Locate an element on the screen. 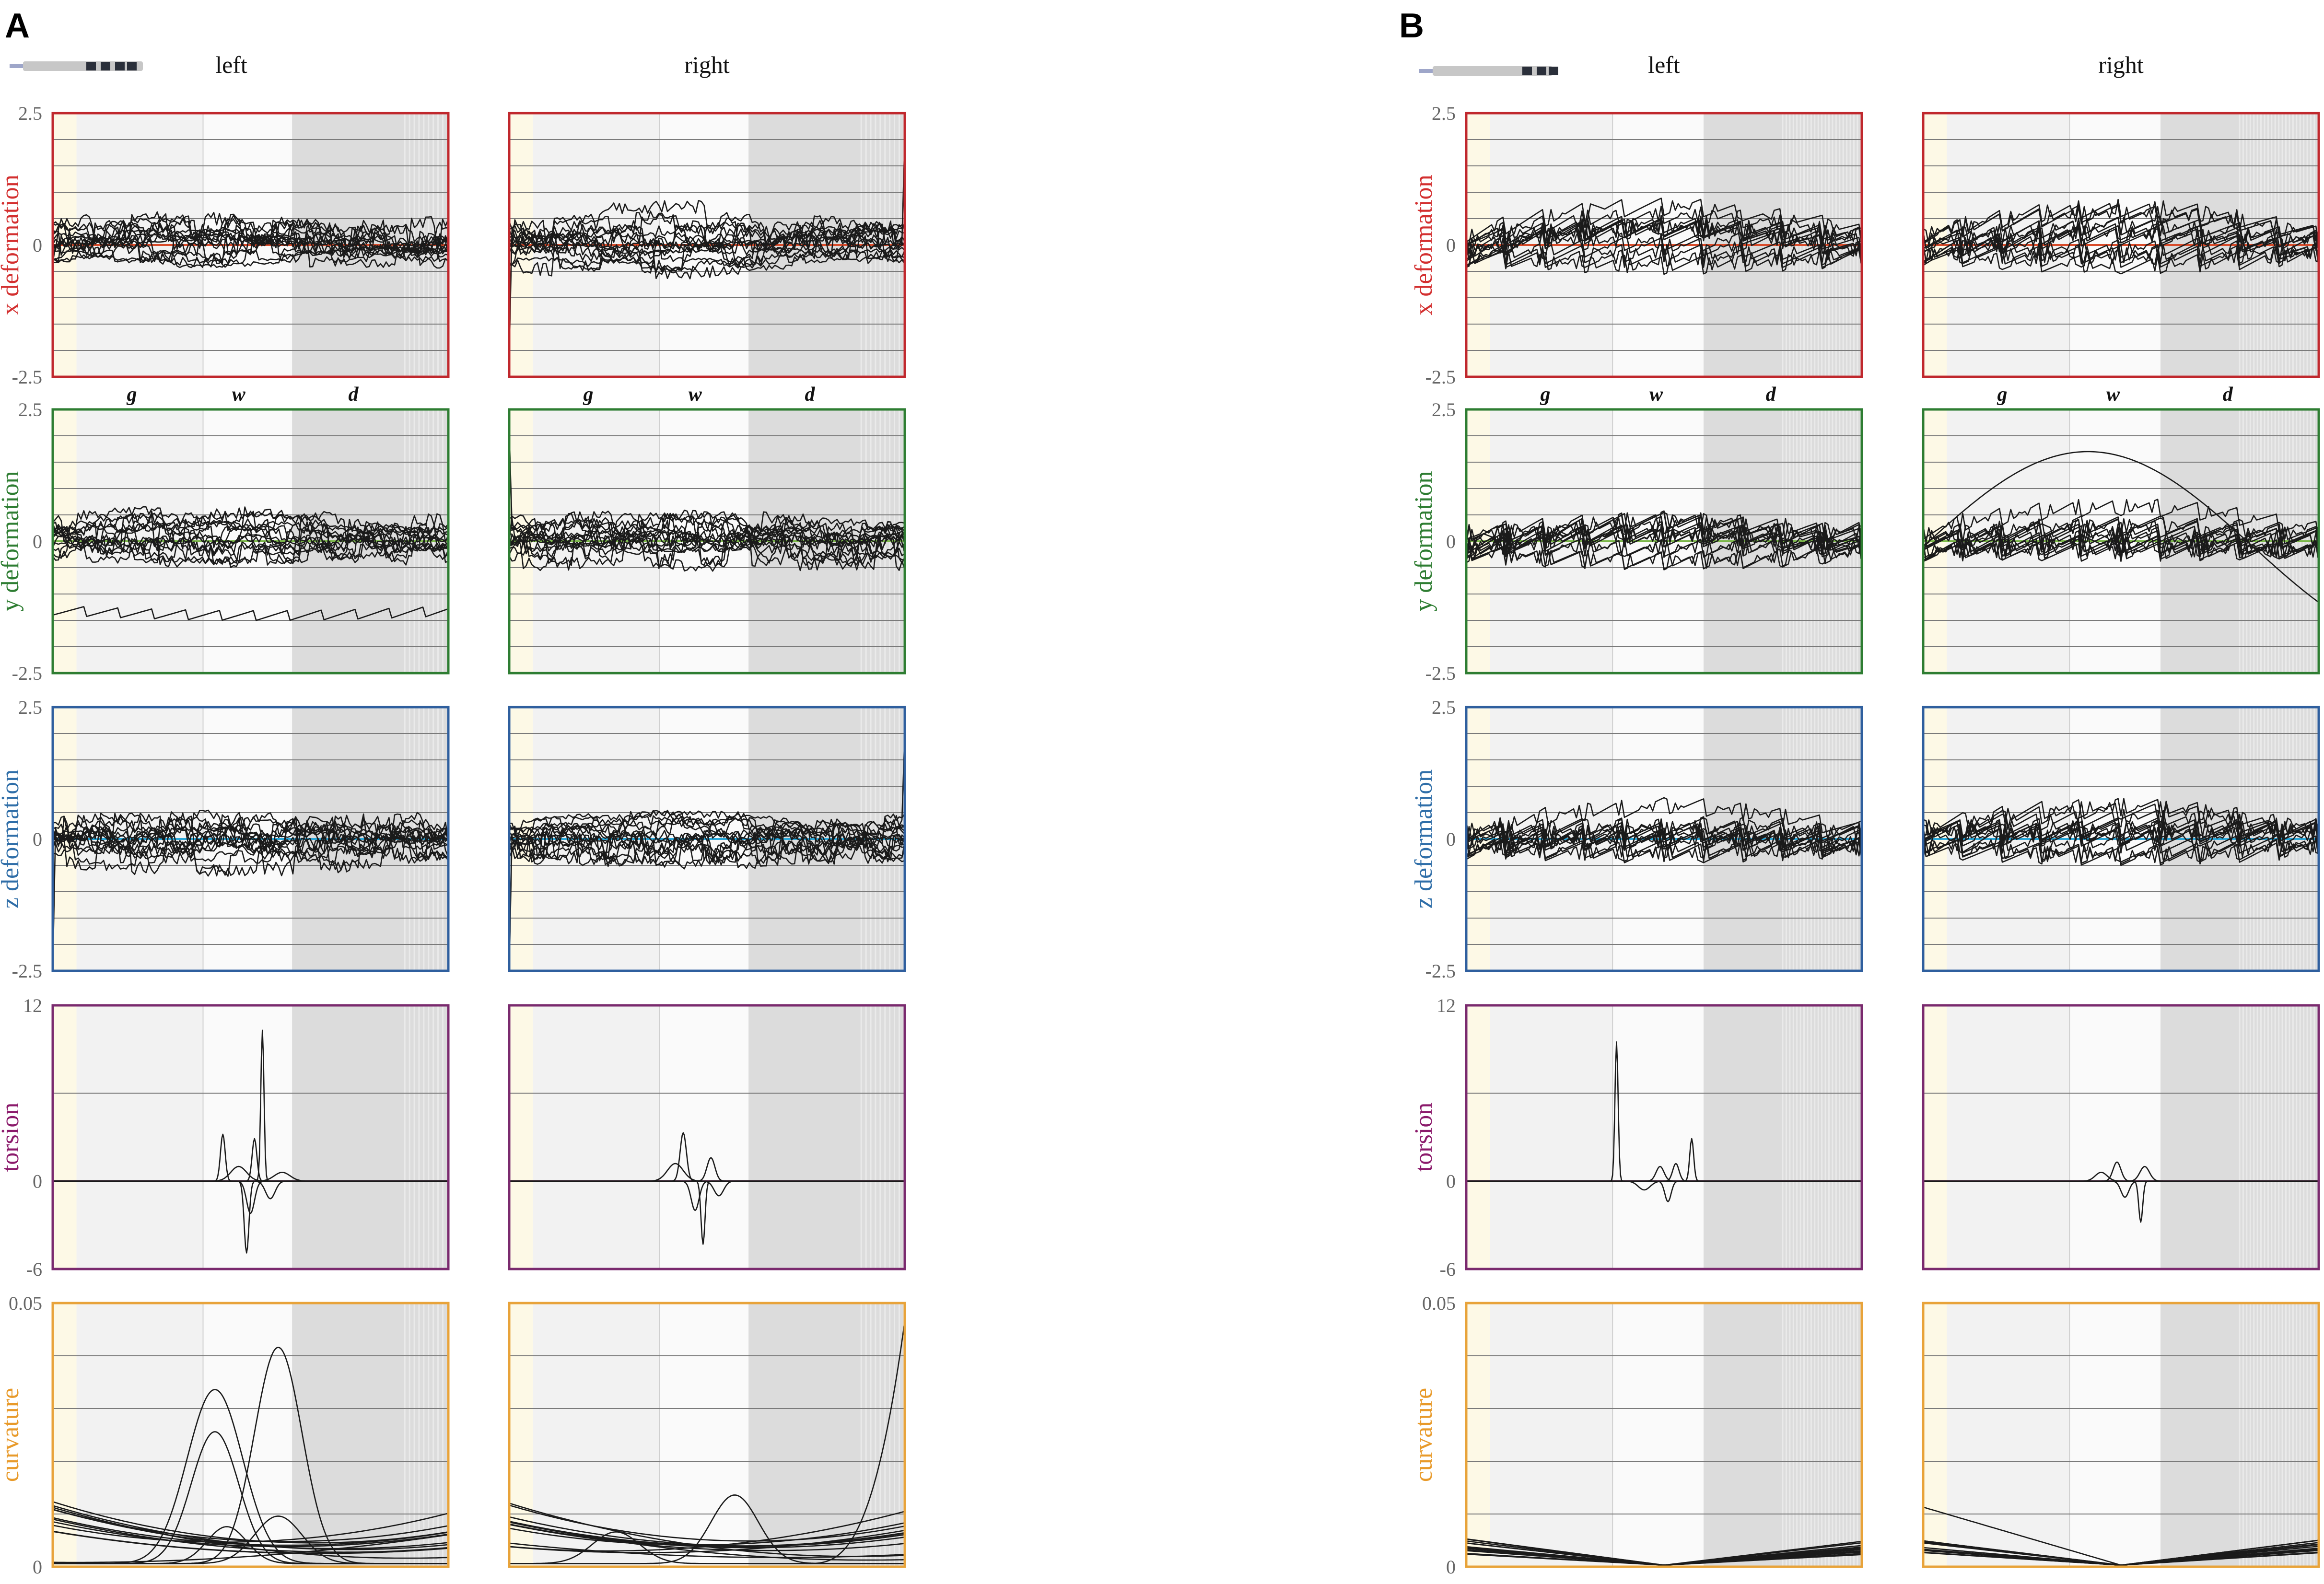 This screenshot has width=2324, height=1584. plot-A-left-y: 2.5 0 -2.5 y deformation is located at coordinates (225, 541).